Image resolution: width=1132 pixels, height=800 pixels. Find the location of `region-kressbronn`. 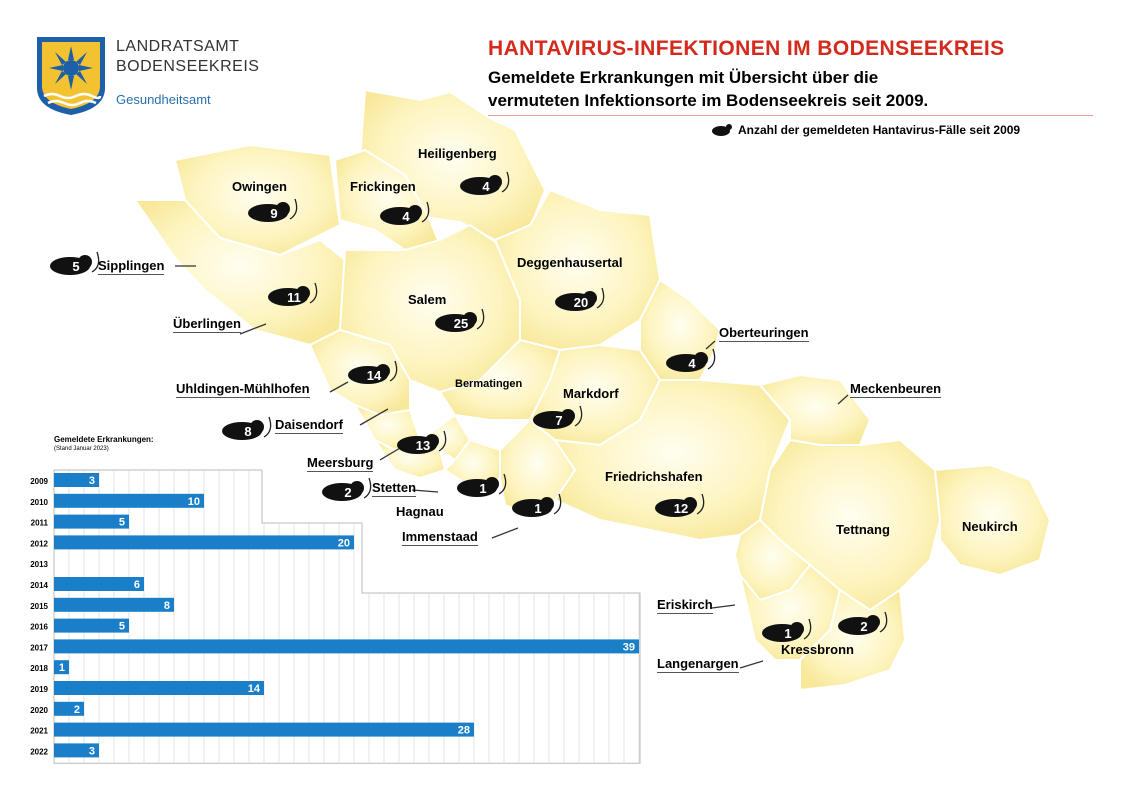

region-kressbronn is located at coordinates (853, 640).